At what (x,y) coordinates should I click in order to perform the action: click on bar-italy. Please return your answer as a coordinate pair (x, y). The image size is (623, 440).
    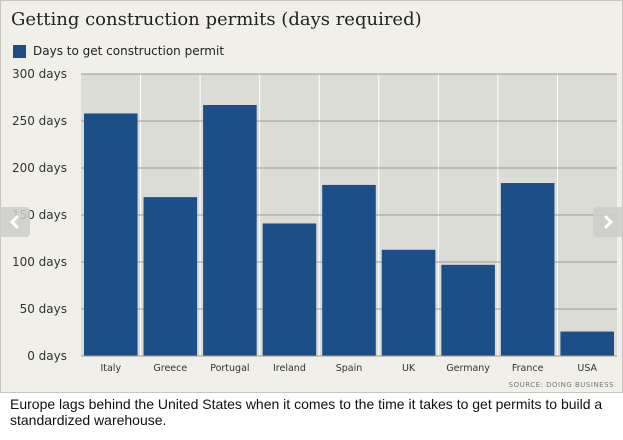
    Looking at the image, I should click on (111, 234).